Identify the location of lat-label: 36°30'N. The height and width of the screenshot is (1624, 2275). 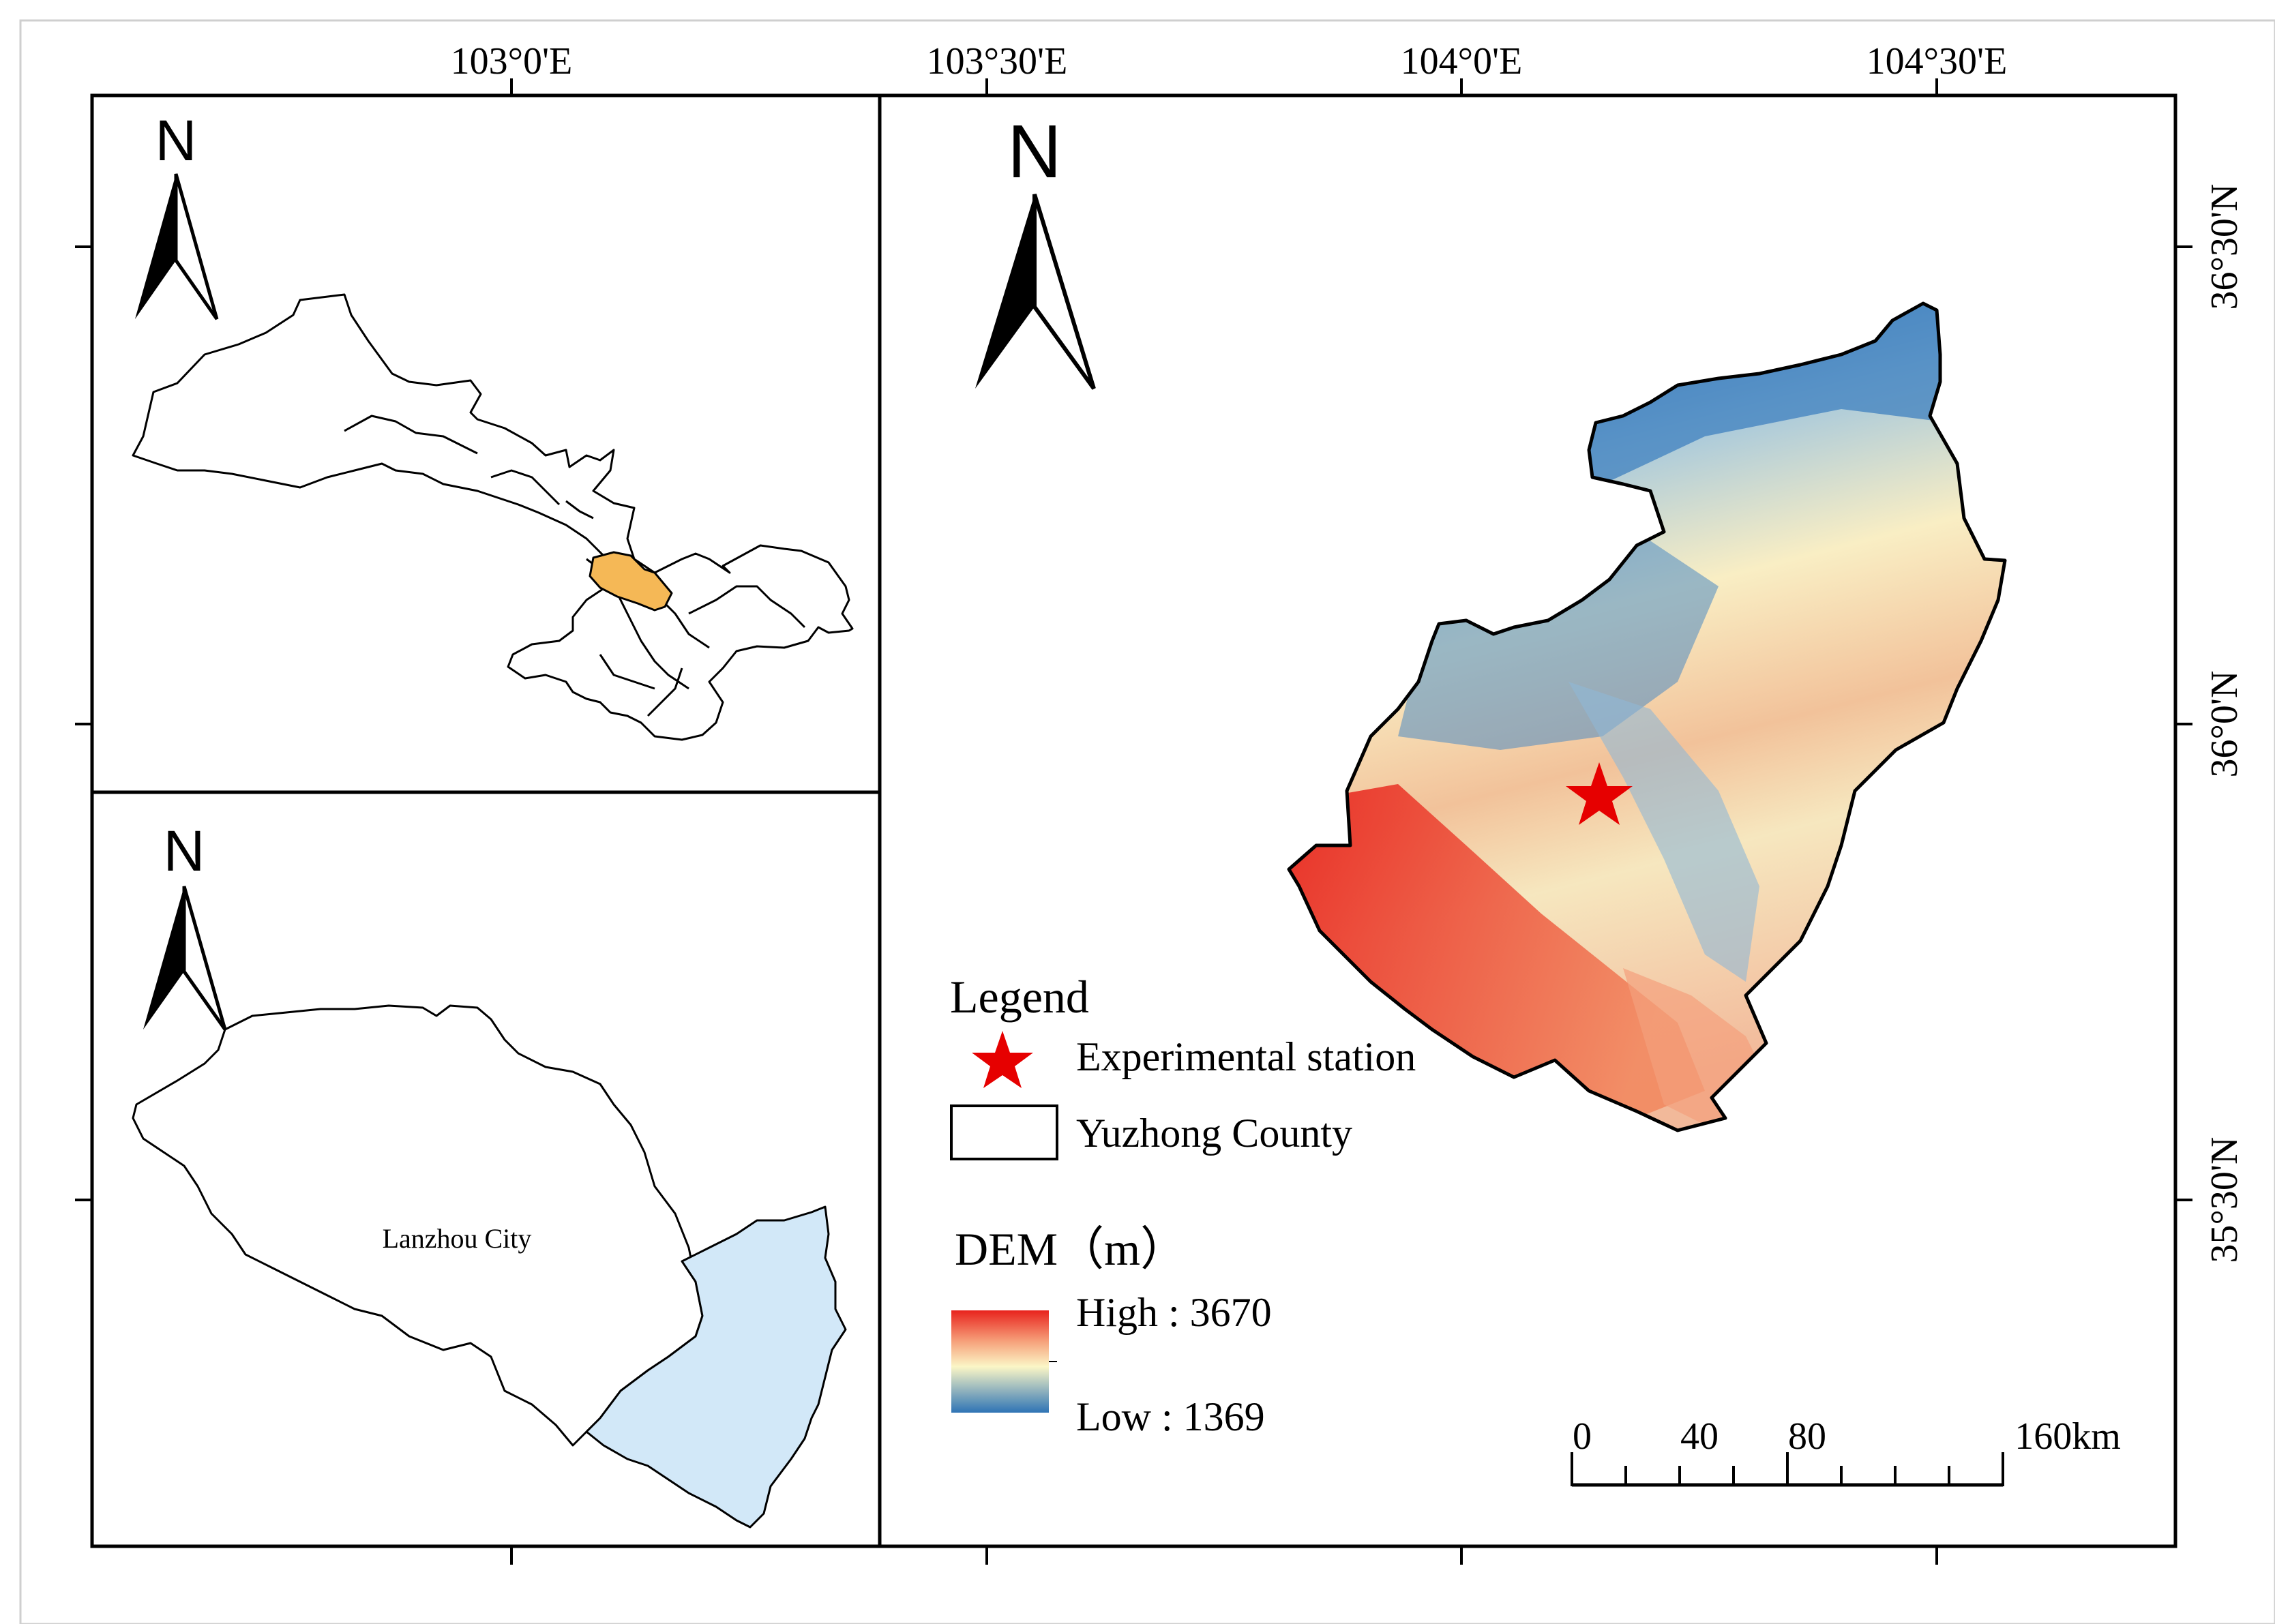
(2224, 247).